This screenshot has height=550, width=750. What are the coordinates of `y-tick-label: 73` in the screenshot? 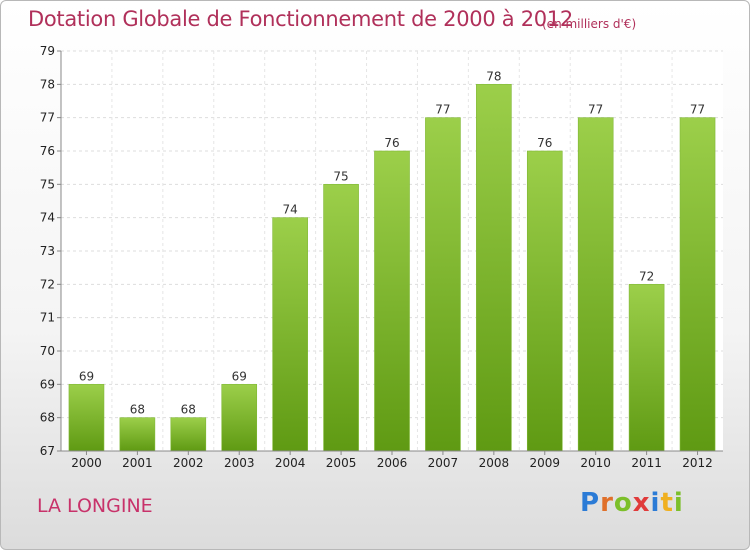 It's located at (47, 251).